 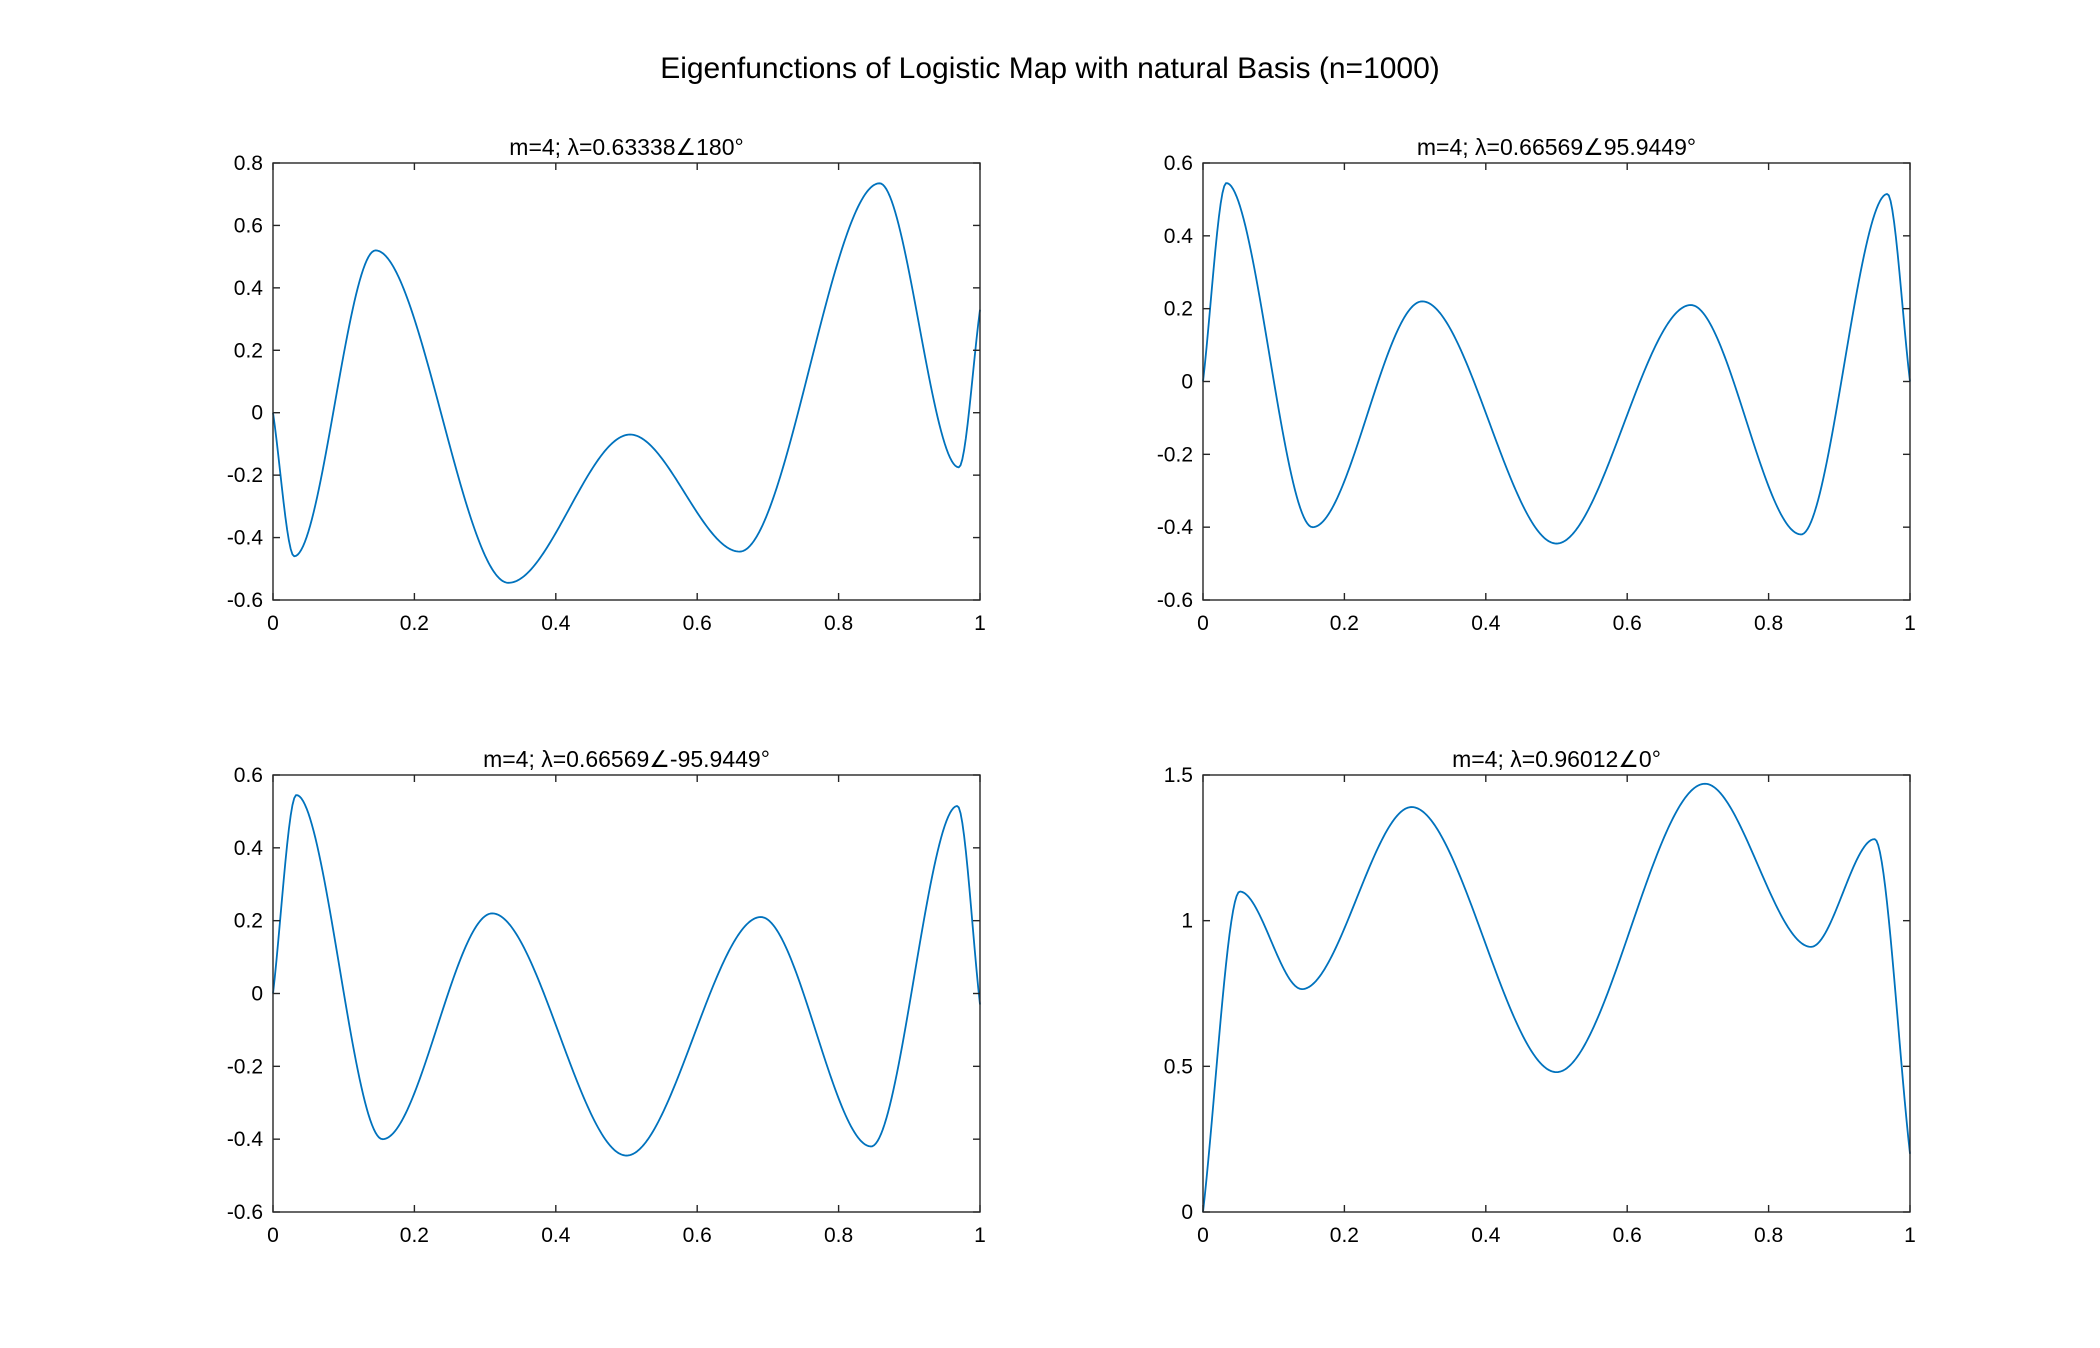 I want to click on subplot-title: m=4; λ=0.96012∠0°, so click(x=1556, y=759).